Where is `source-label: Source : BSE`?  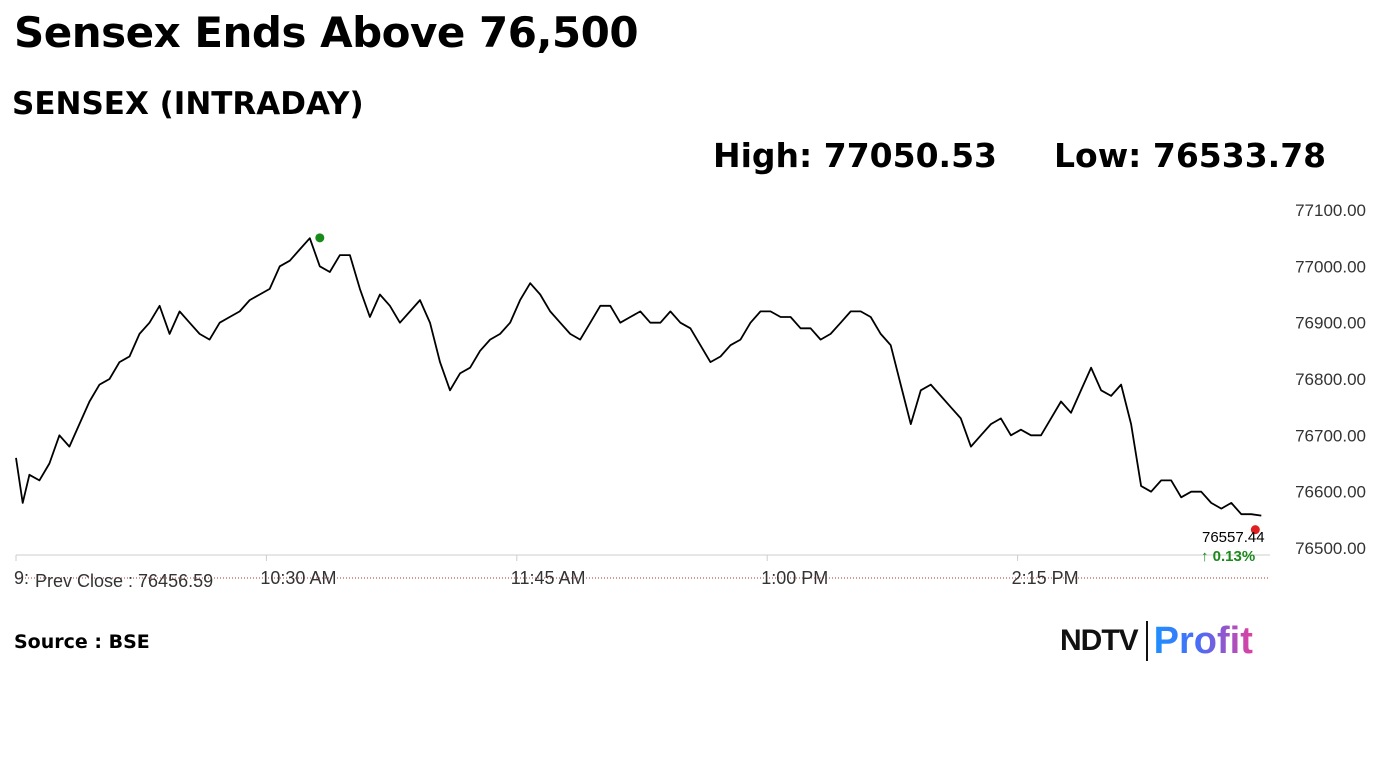
source-label: Source : BSE is located at coordinates (82, 642).